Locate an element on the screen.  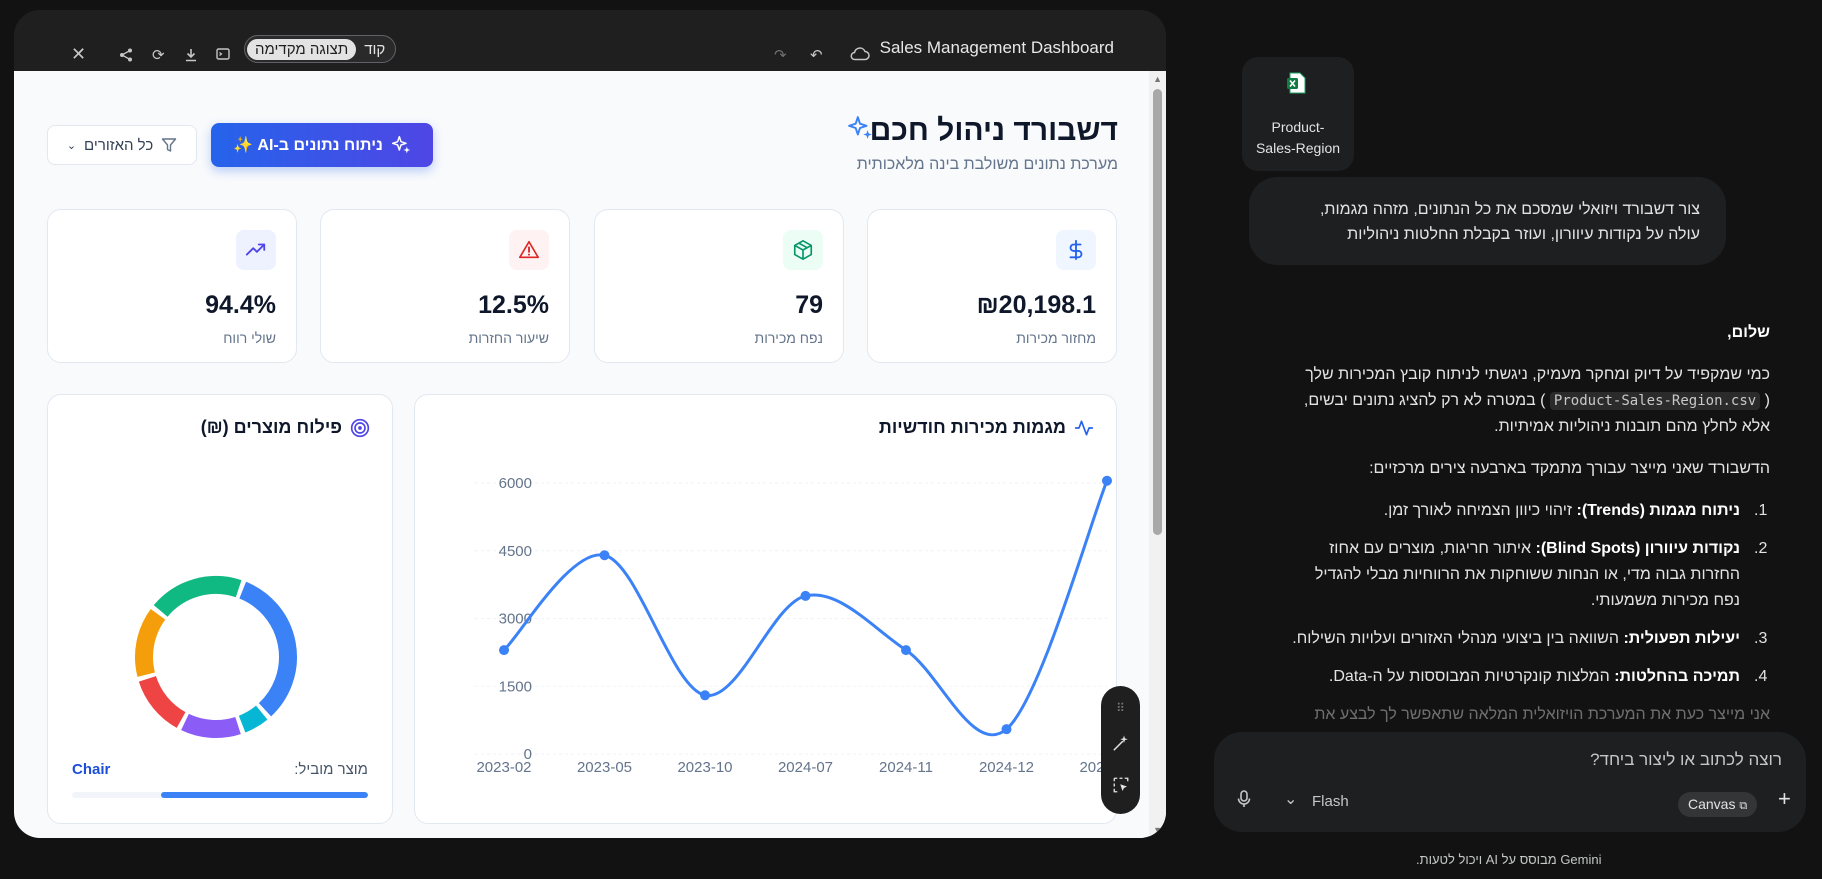
model-chevron-icon: ⌄ is located at coordinates (1291, 799).